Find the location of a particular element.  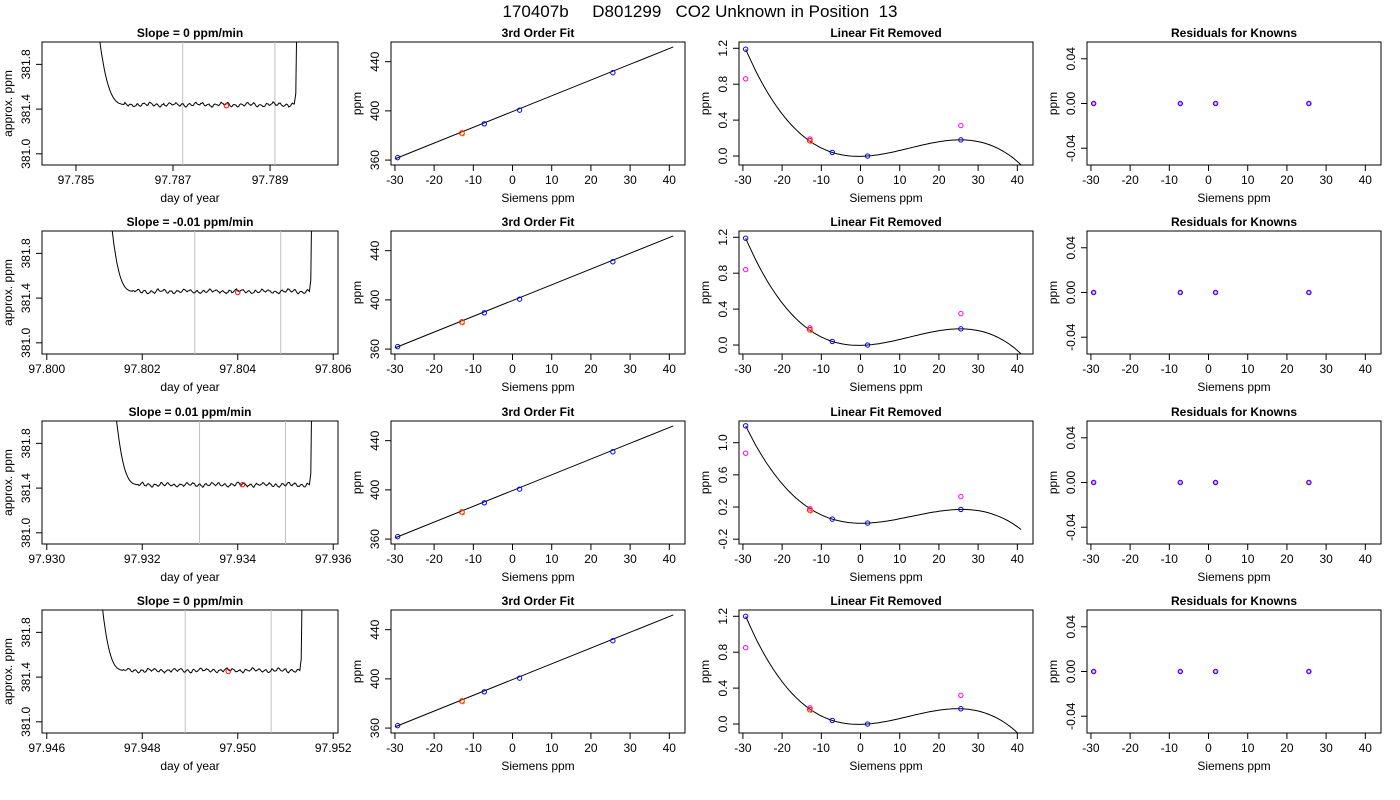

data-layer is located at coordinates (1201, 103).